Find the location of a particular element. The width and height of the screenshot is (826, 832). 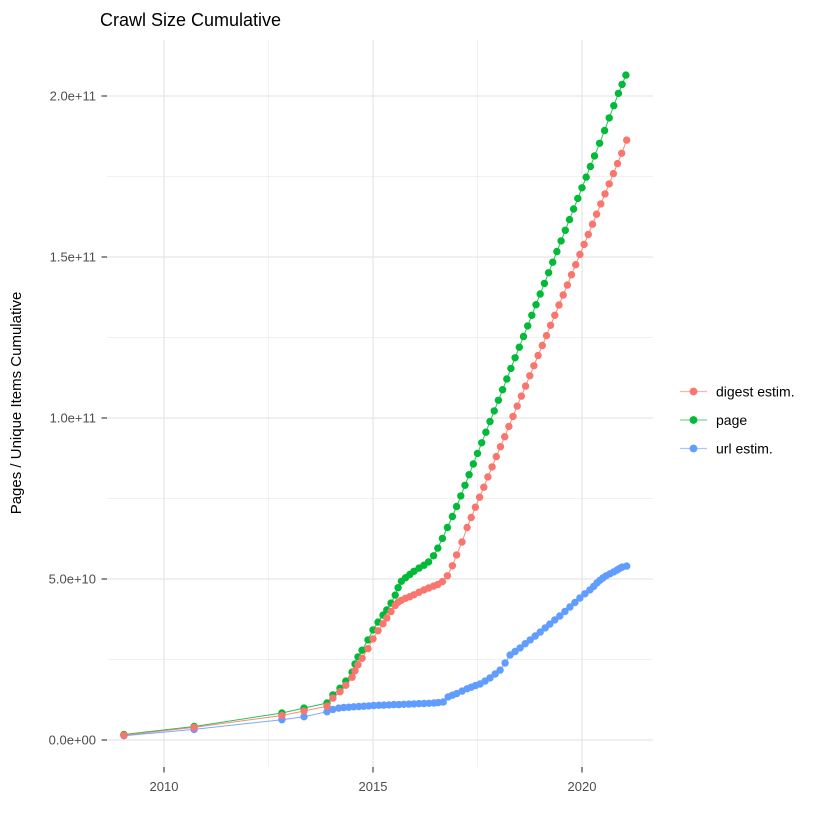

y-tick-label: 5.0e+10 is located at coordinates (72, 579).